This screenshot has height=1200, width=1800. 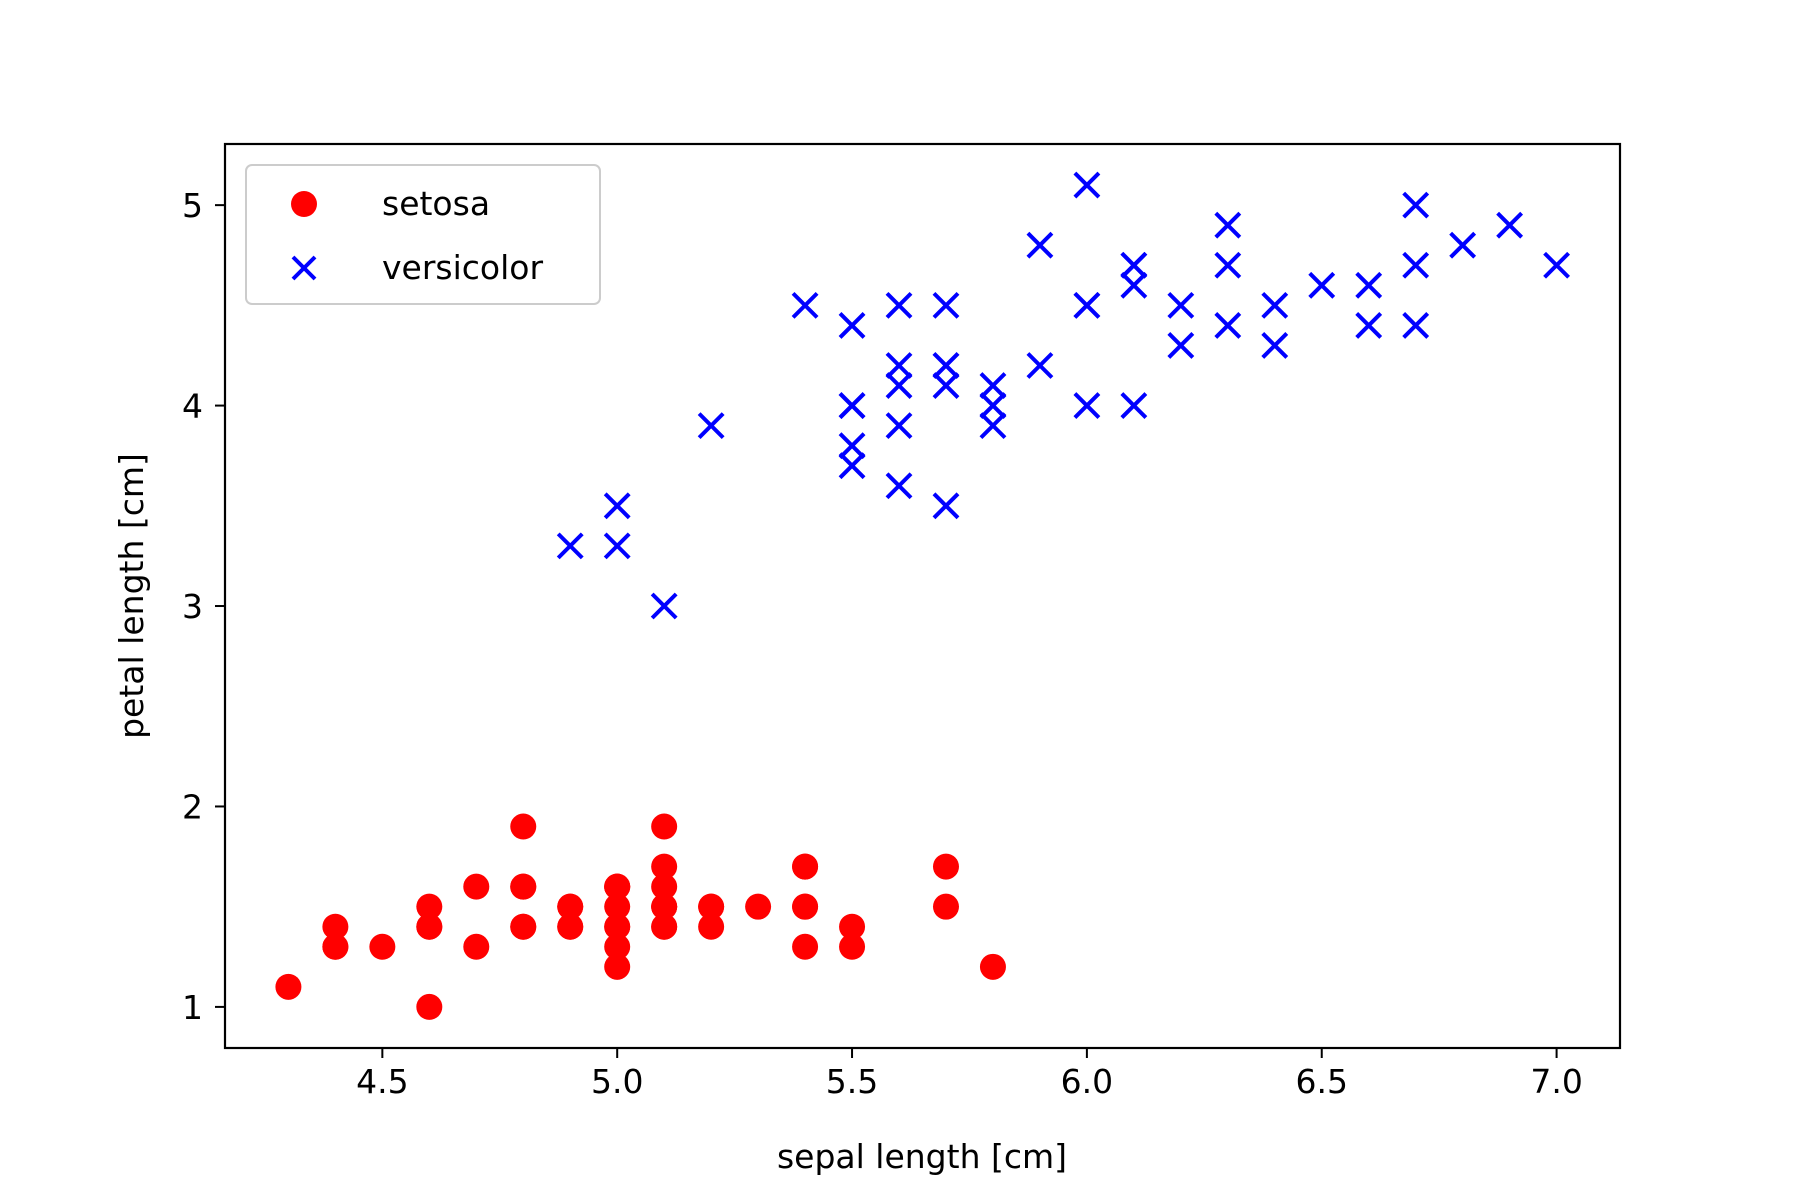 What do you see at coordinates (852, 1081) in the screenshot?
I see `x-tick-label: 5.5` at bounding box center [852, 1081].